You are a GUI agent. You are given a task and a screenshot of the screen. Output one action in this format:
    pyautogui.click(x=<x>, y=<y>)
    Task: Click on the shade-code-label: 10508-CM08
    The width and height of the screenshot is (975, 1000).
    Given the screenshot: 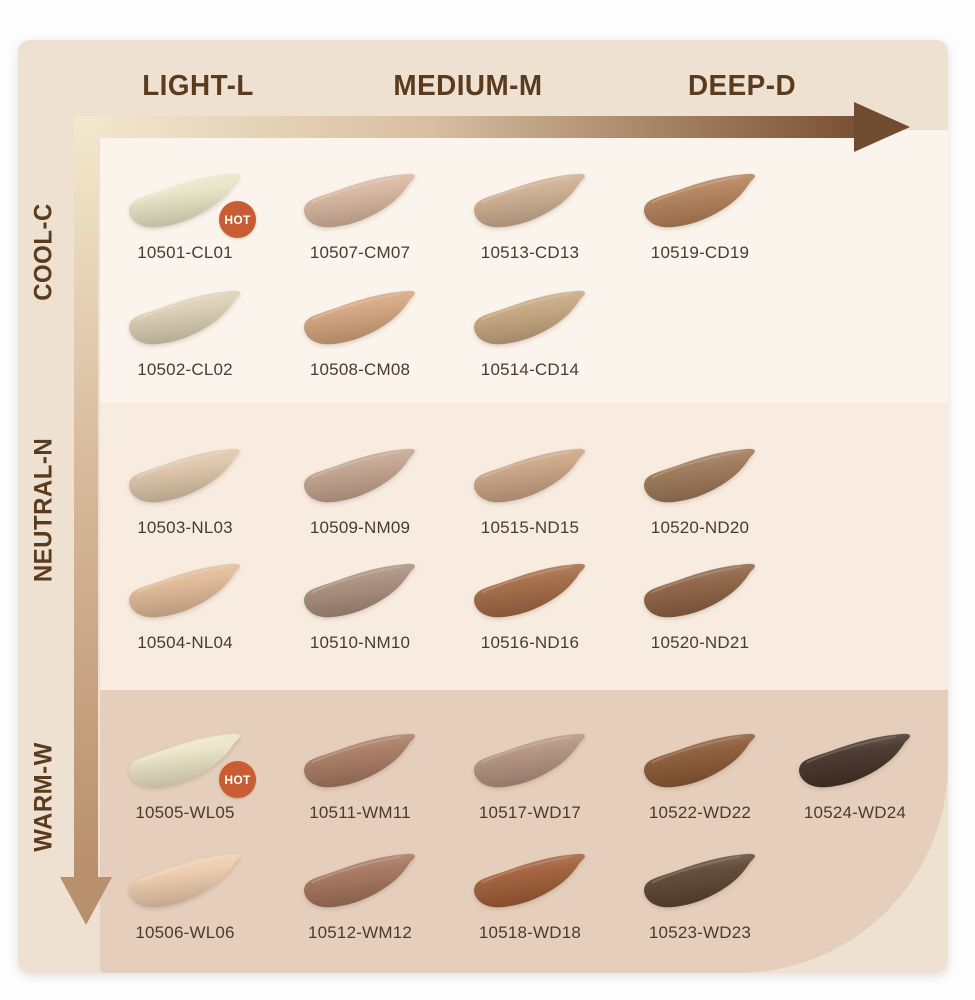 What is the action you would take?
    pyautogui.click(x=360, y=369)
    